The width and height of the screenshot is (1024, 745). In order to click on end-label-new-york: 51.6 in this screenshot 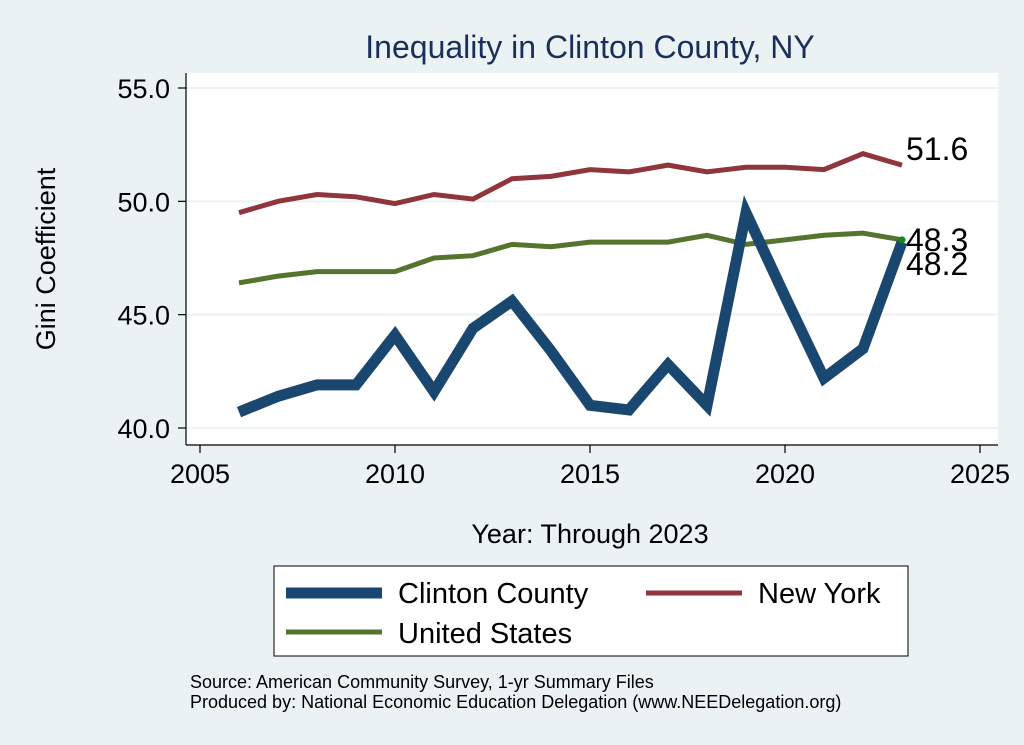, I will do `click(937, 149)`.